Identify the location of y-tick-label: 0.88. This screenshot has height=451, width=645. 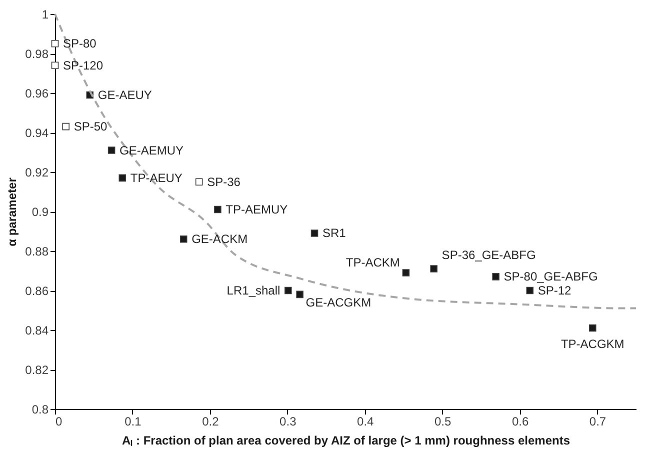
(37, 251).